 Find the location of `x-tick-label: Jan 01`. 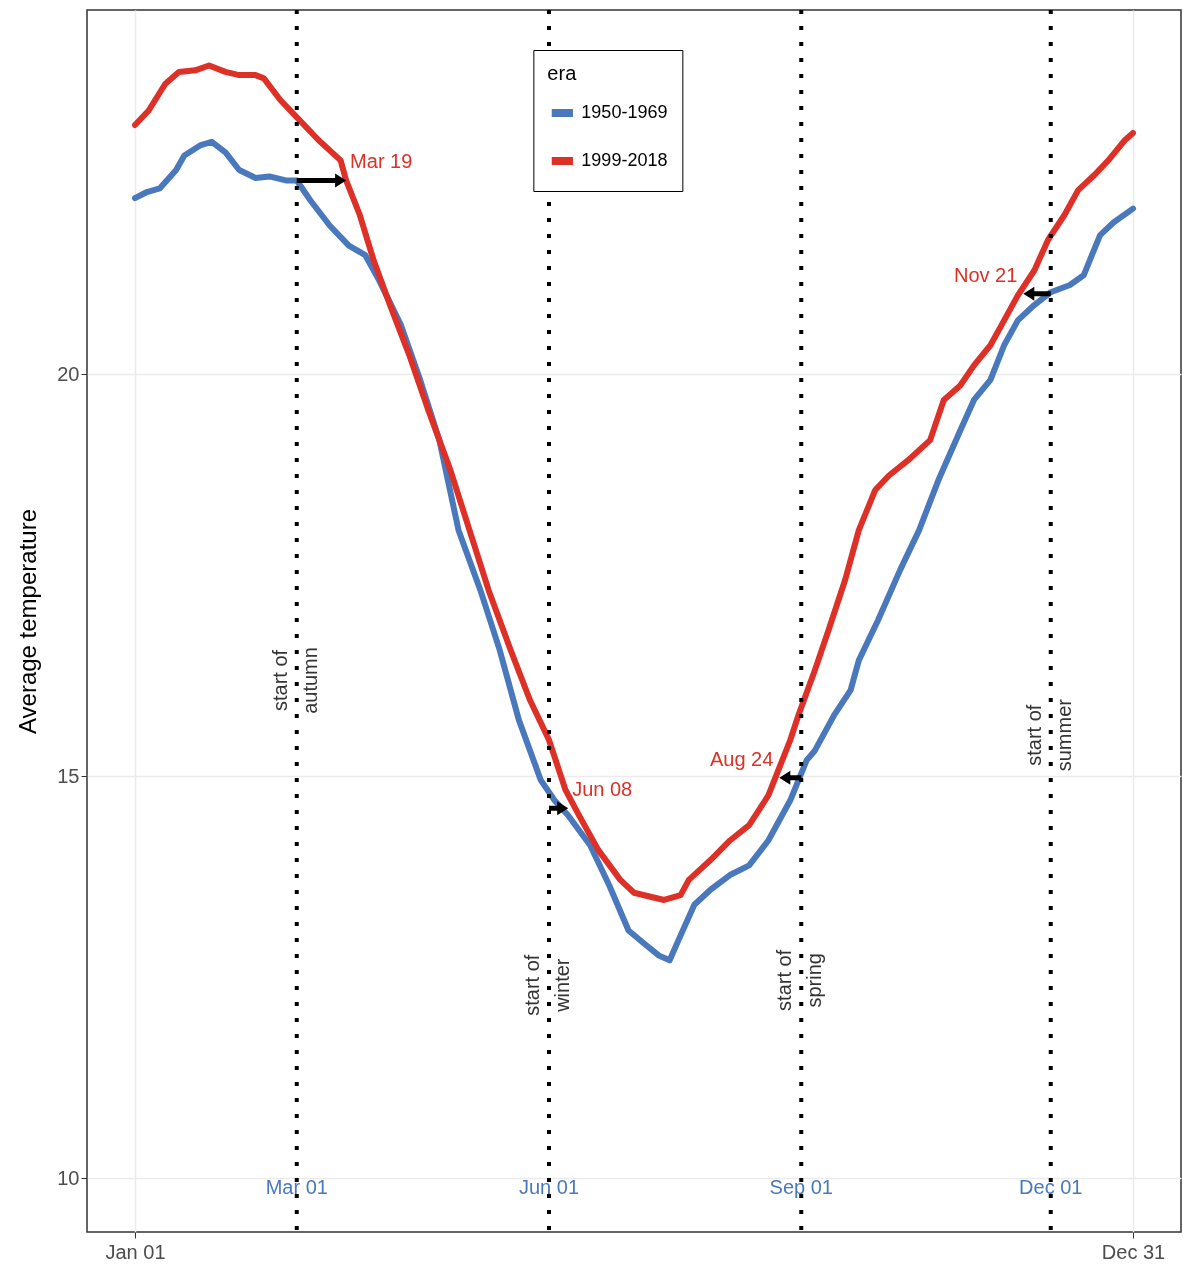

x-tick-label: Jan 01 is located at coordinates (135, 1251).